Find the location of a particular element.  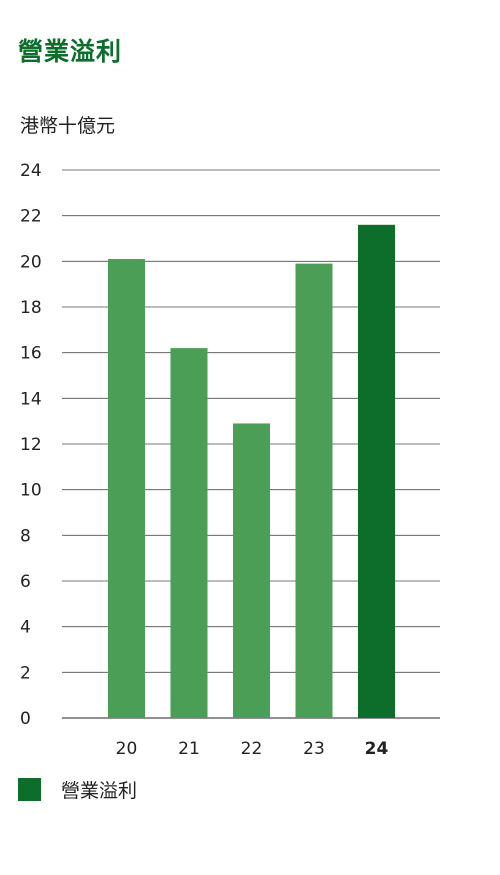

y-tick-label: 0 is located at coordinates (25, 719).